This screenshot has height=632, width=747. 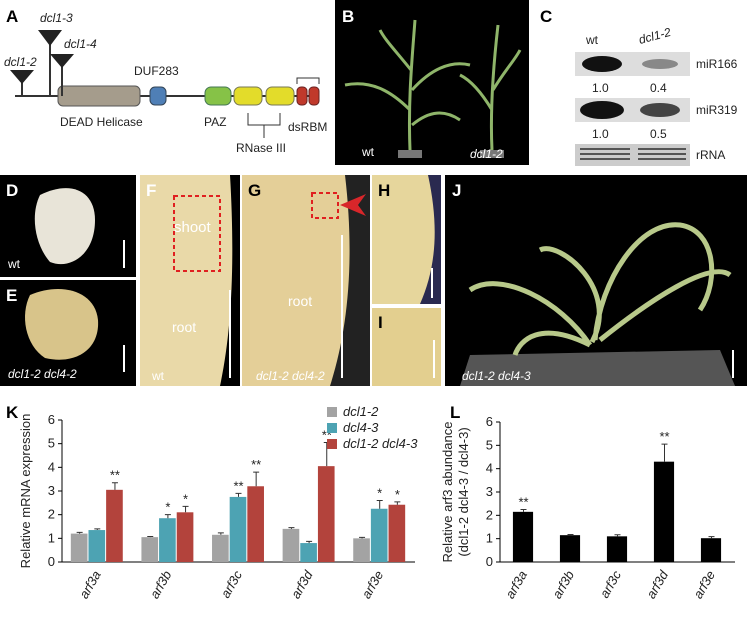 What do you see at coordinates (658, 134) in the screenshot?
I see `quantification: 0.5` at bounding box center [658, 134].